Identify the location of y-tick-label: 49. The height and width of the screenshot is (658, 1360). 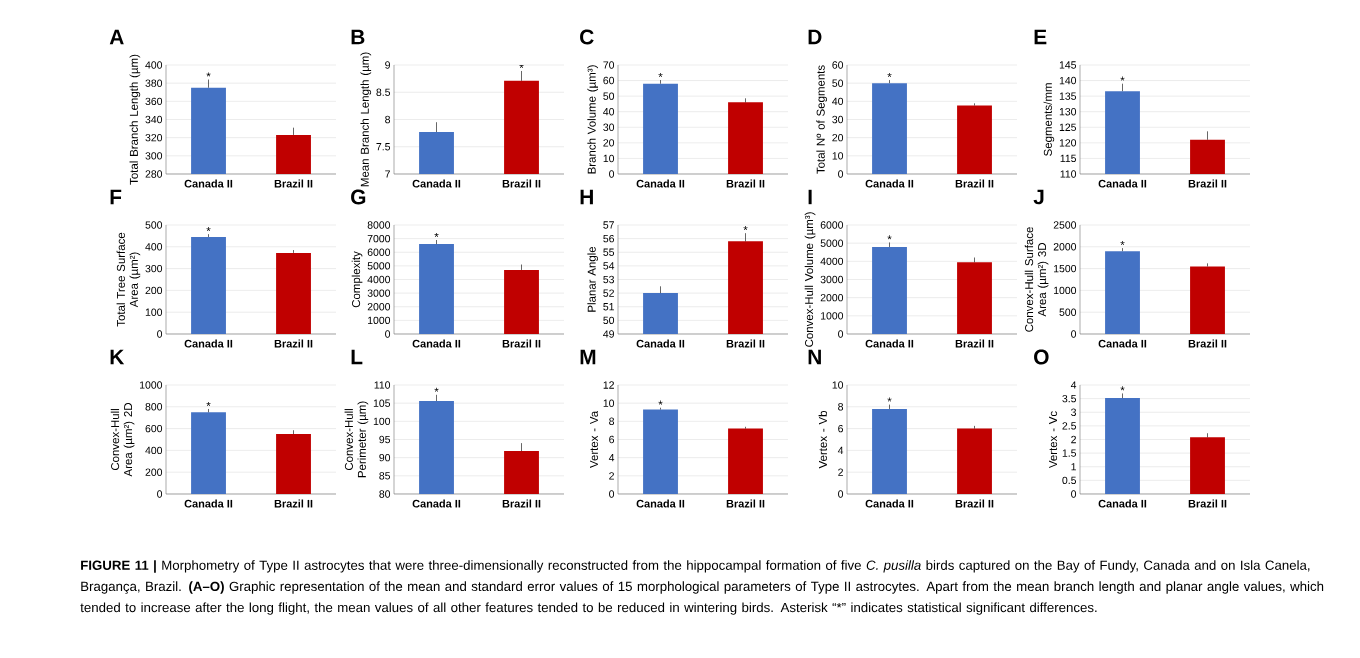
(608, 334).